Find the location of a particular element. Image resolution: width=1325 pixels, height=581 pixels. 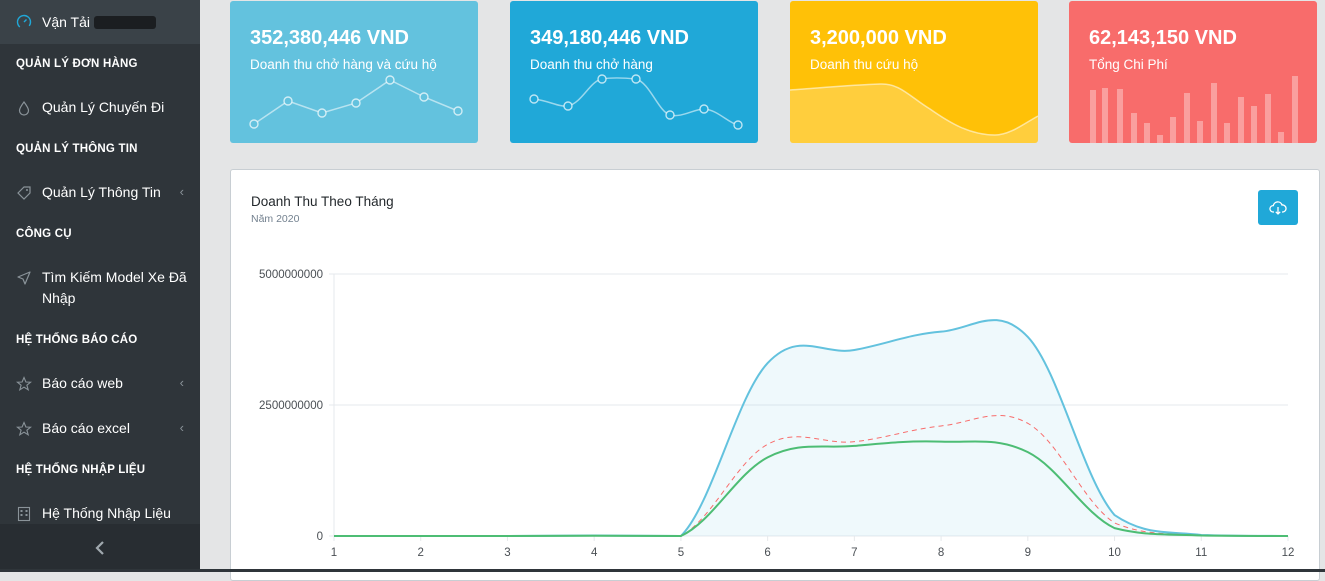

bottom-strip is located at coordinates (662, 570).